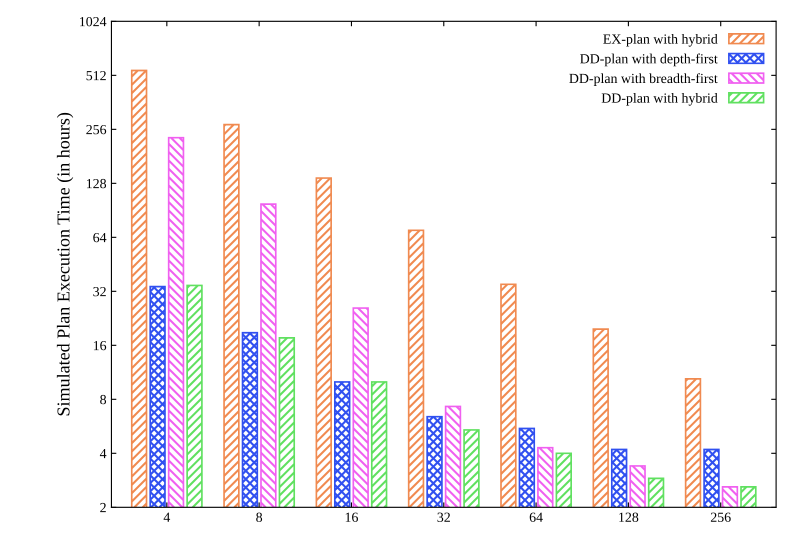 The height and width of the screenshot is (534, 796). I want to click on y-axis-title: Simulated Plan Execution Time (in hours), so click(65, 264).